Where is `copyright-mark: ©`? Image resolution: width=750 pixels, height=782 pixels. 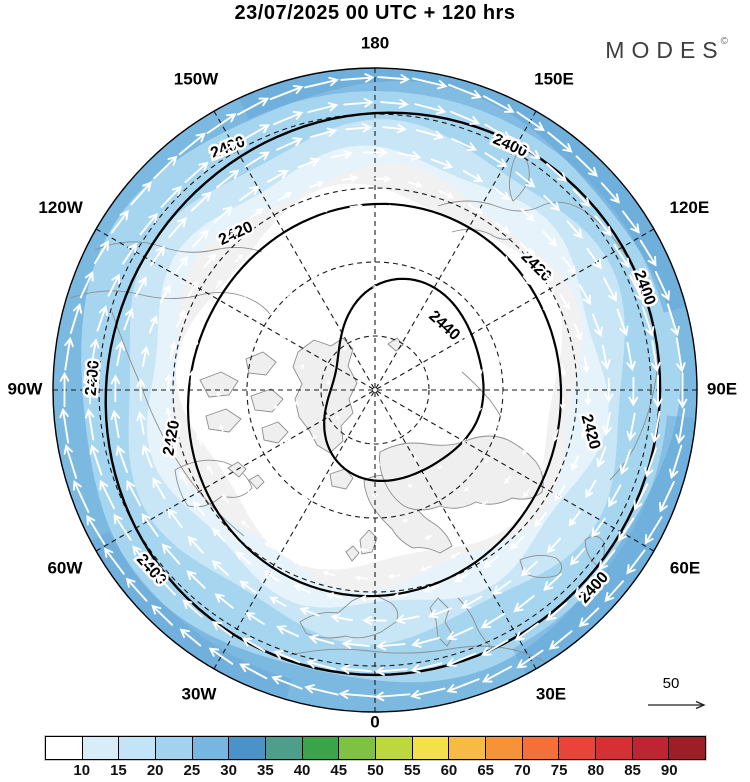
copyright-mark: © is located at coordinates (724, 41).